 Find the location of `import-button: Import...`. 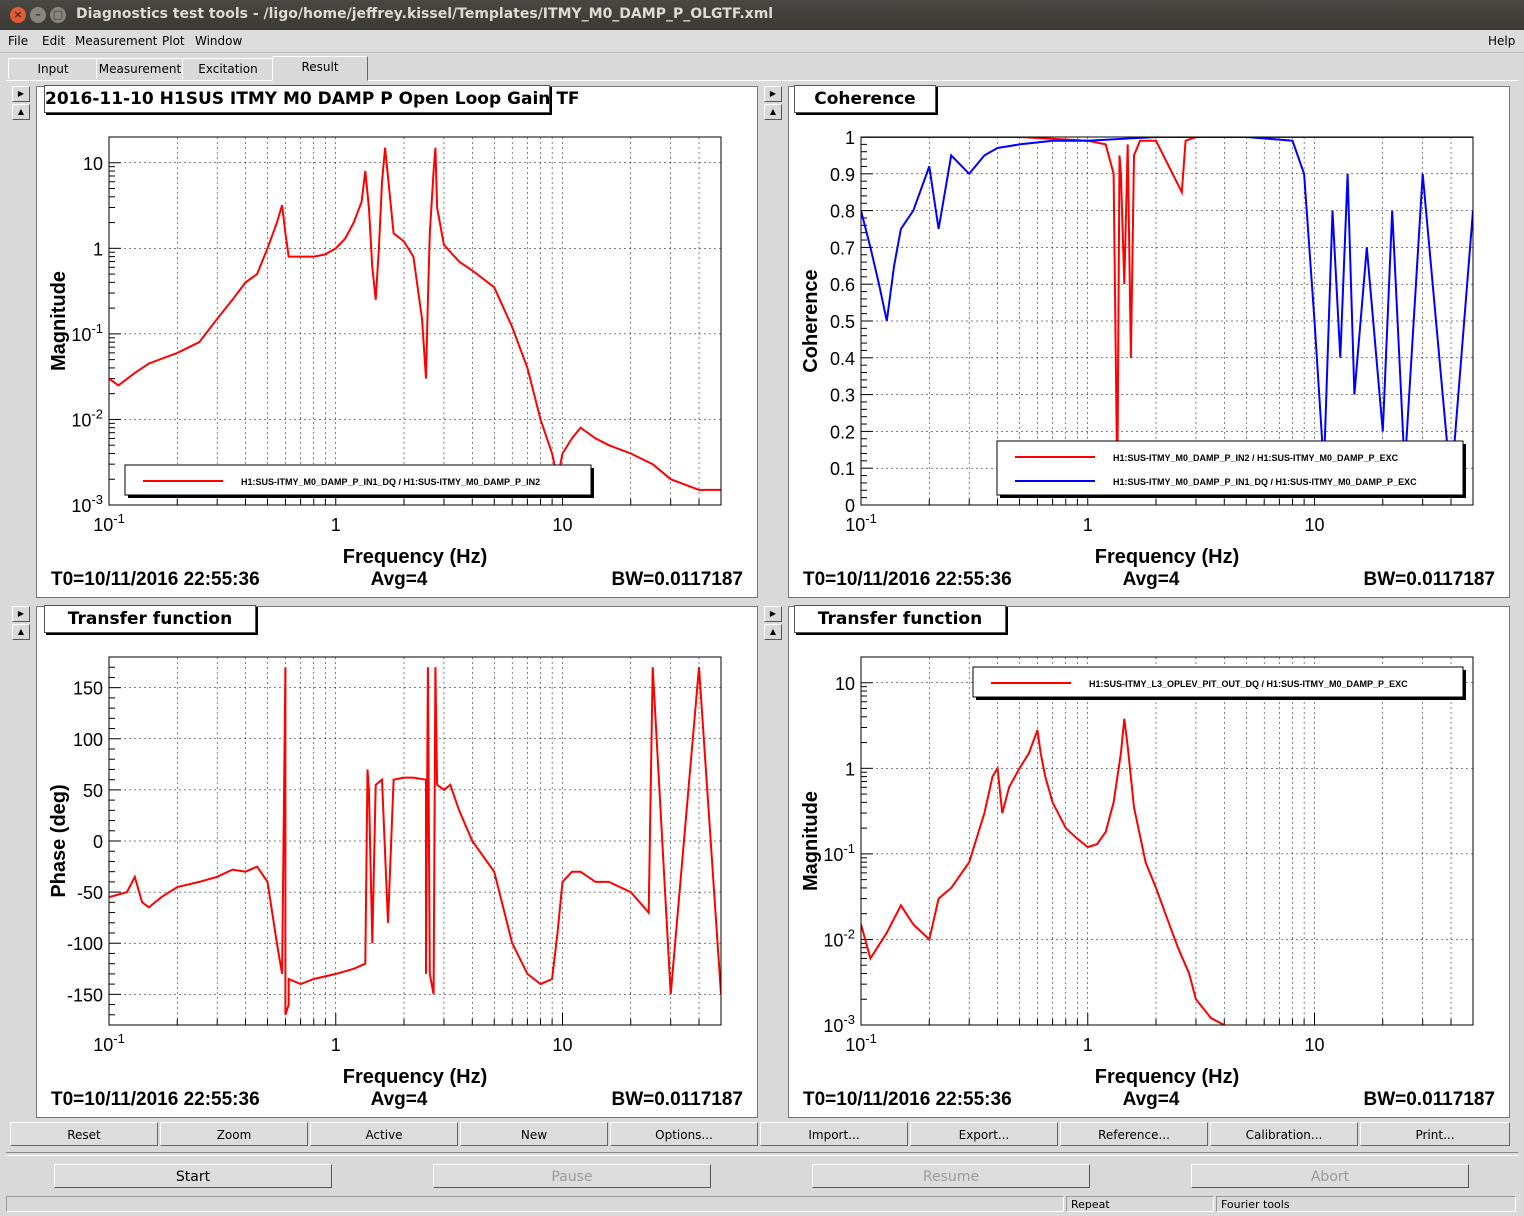

import-button: Import... is located at coordinates (834, 1134).